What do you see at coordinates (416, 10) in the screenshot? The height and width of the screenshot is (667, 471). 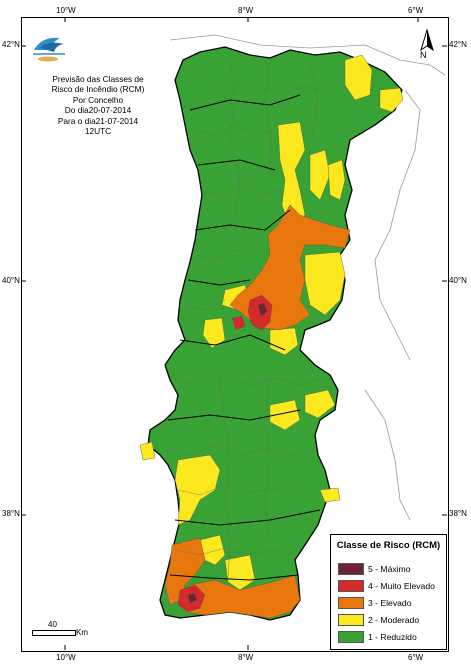 I see `lon-tick-6w-top: 6°W` at bounding box center [416, 10].